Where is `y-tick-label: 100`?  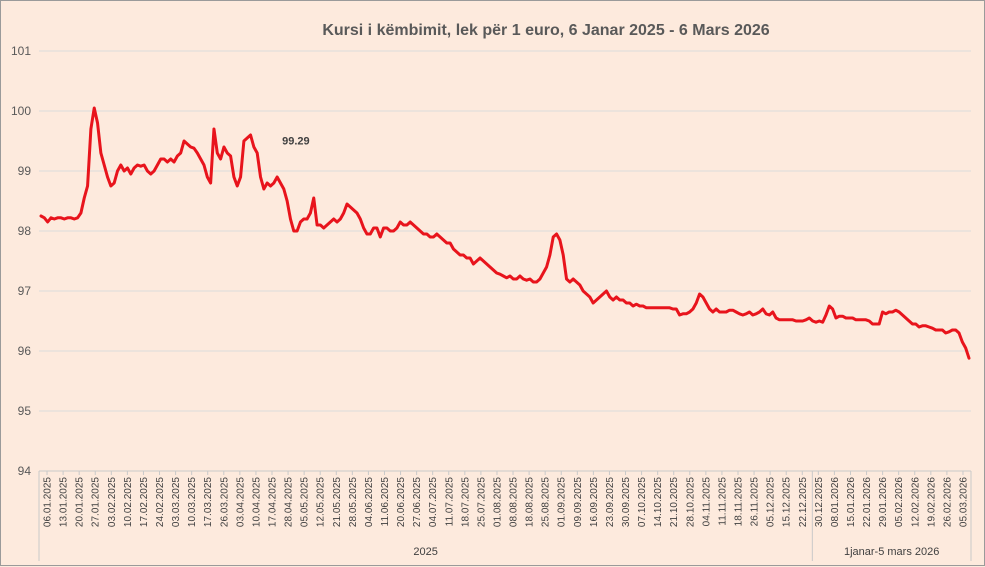
y-tick-label: 100 is located at coordinates (21, 111).